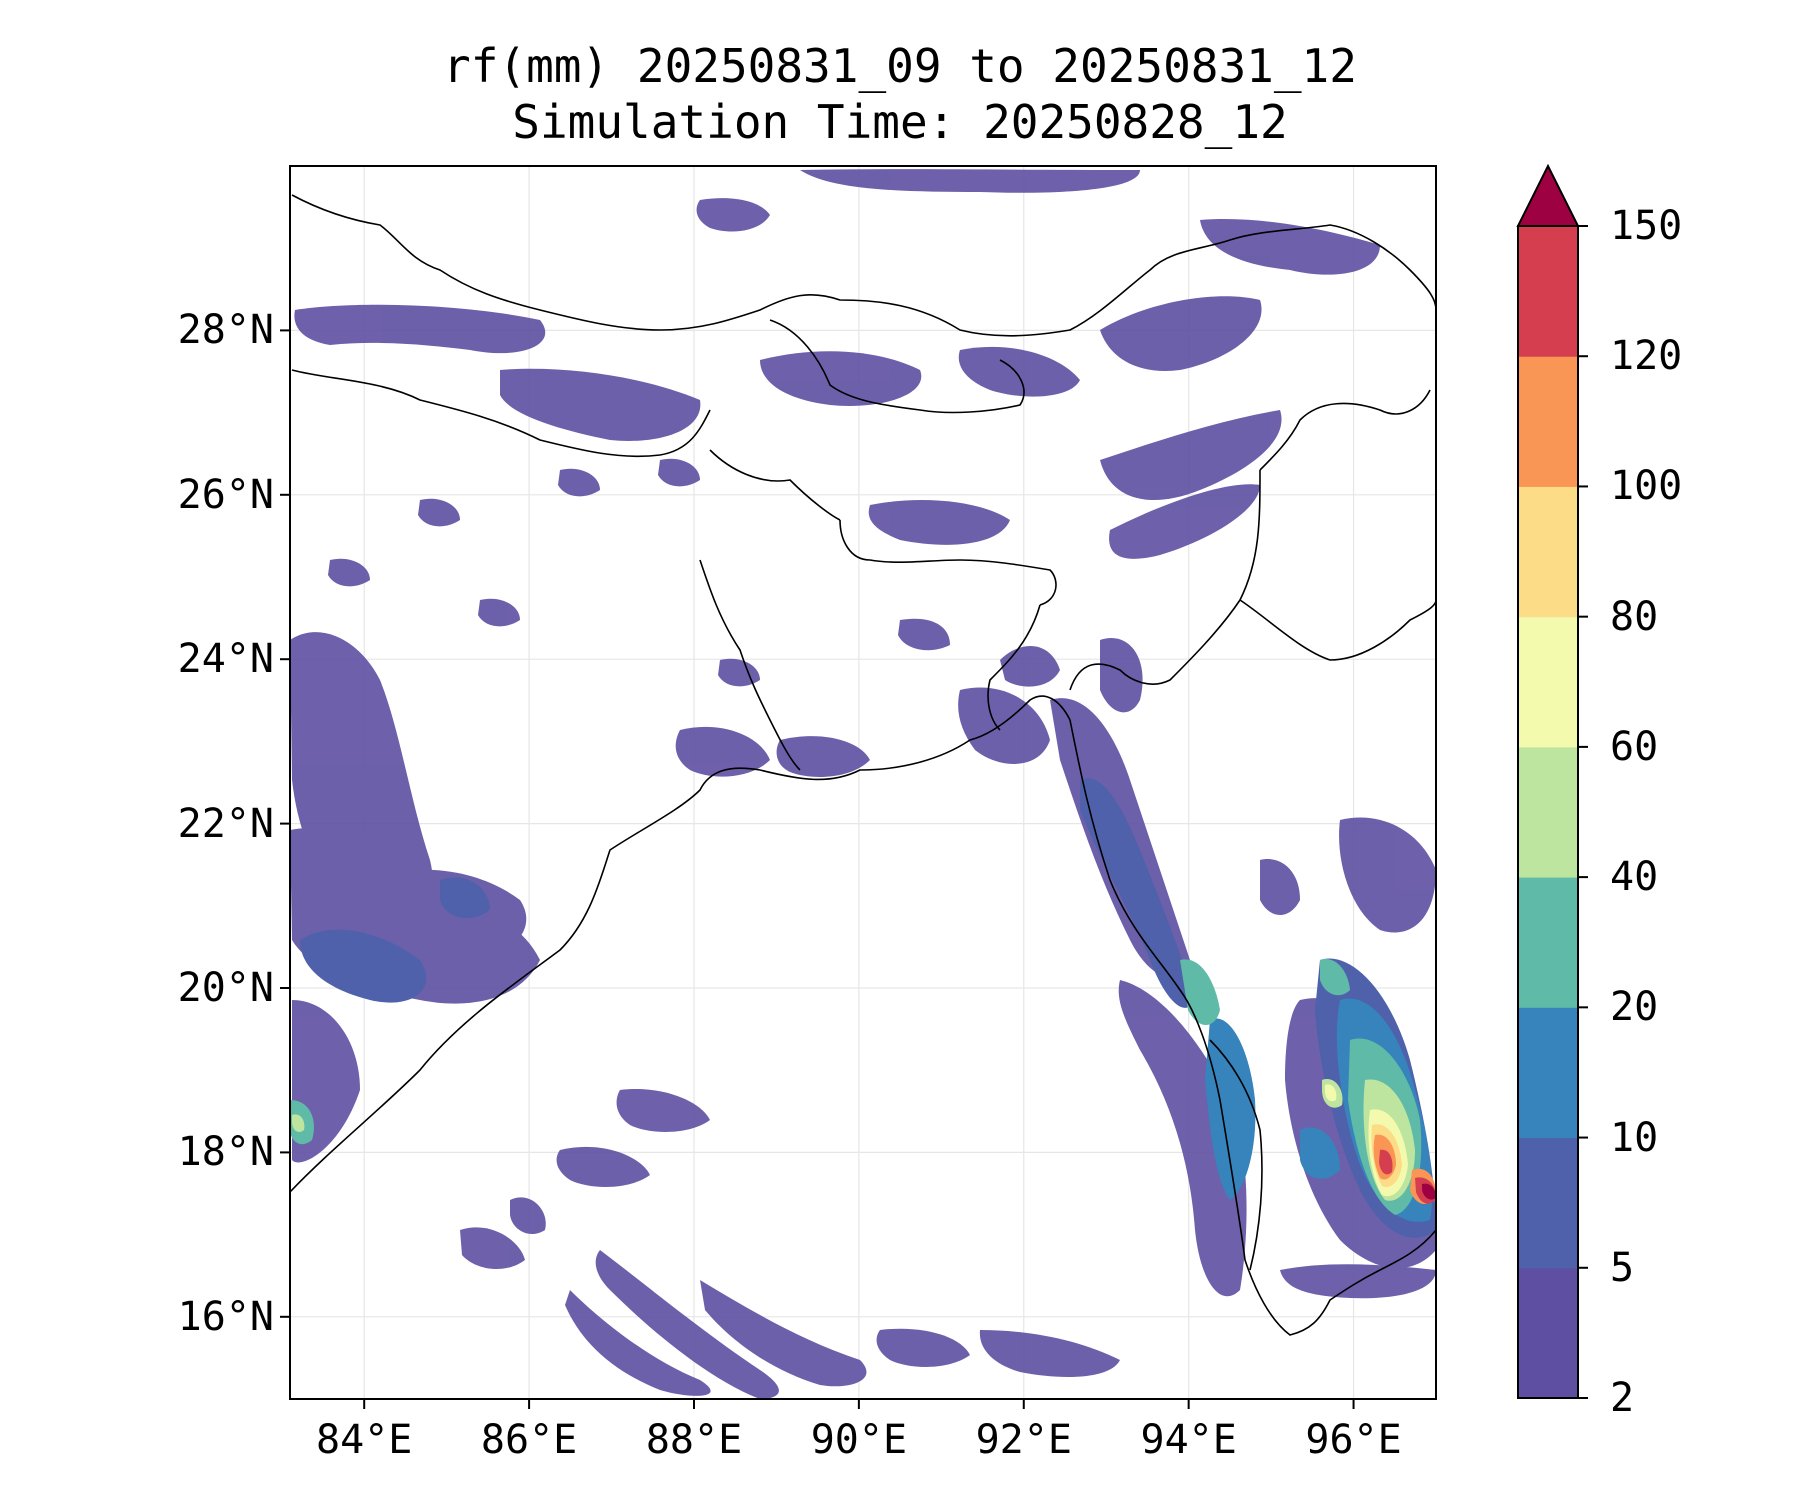  Describe the element at coordinates (1634, 1137) in the screenshot. I see `colorbar-tick-label: 10` at that location.